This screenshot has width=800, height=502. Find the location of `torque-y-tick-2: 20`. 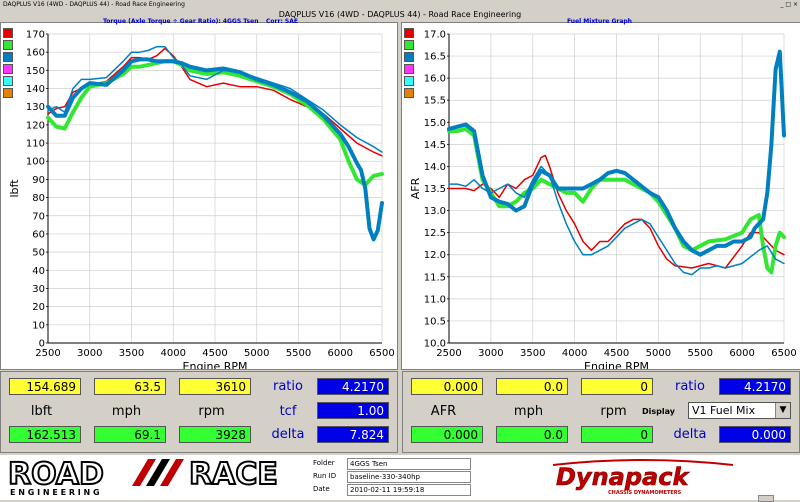

torque-y-tick-2: 20 is located at coordinates (38, 307).